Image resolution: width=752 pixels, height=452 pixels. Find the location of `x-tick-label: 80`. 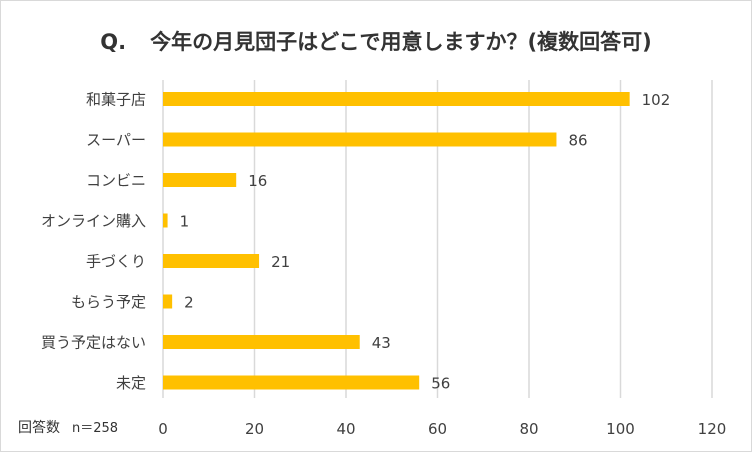

x-tick-label: 80 is located at coordinates (528, 429).